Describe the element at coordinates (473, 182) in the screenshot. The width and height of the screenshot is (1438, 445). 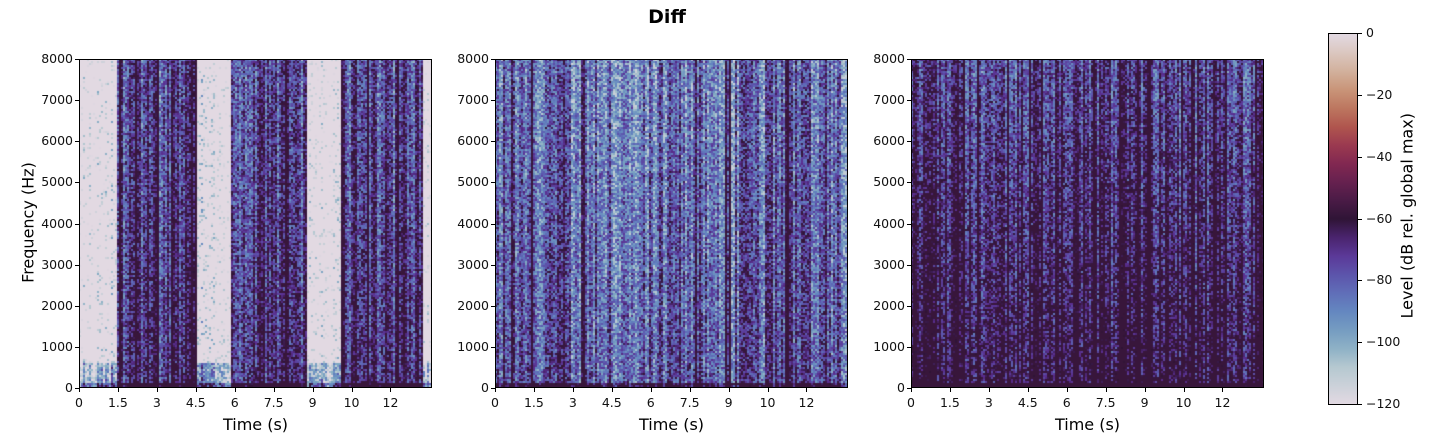
I see `y-tick-label: 5000` at that location.